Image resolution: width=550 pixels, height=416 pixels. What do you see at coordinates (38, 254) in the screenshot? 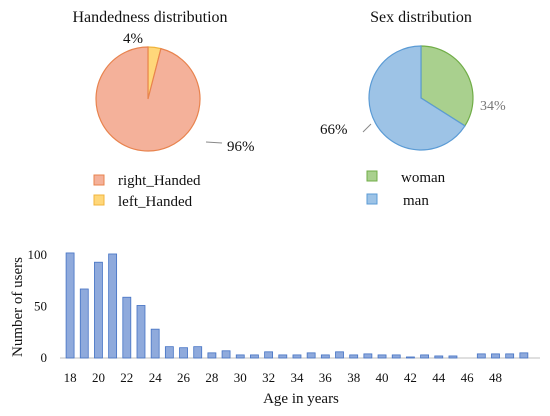
I see `y-tick-100: 100` at bounding box center [38, 254].